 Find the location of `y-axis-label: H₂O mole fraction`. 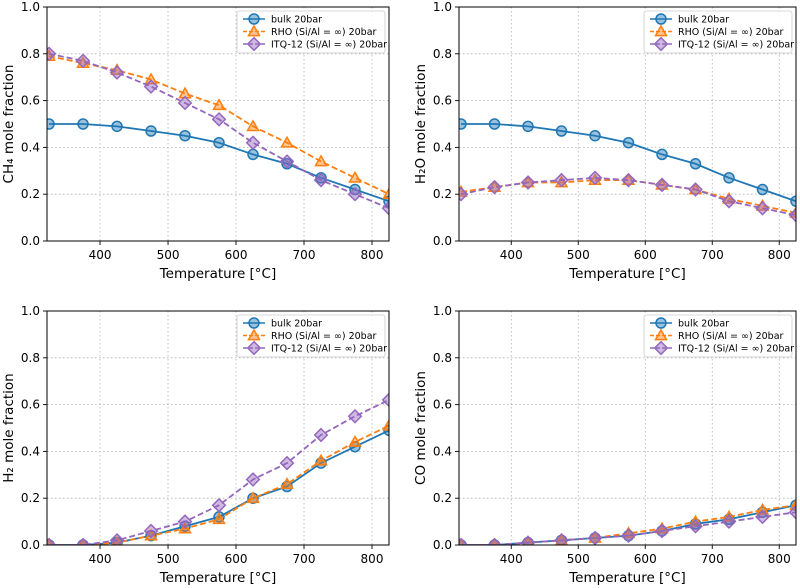

y-axis-label: H₂O mole fraction is located at coordinates (421, 124).